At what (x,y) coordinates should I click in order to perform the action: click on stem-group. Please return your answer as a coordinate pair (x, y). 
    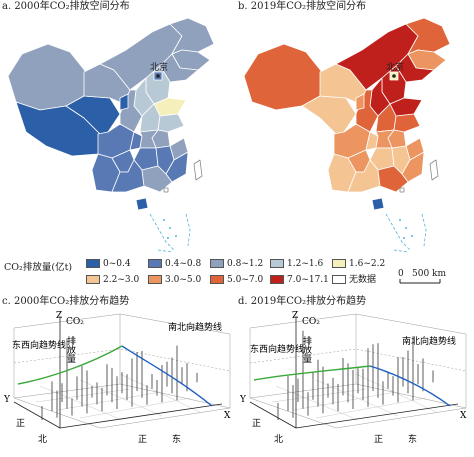
    Looking at the image, I should click on (355, 375).